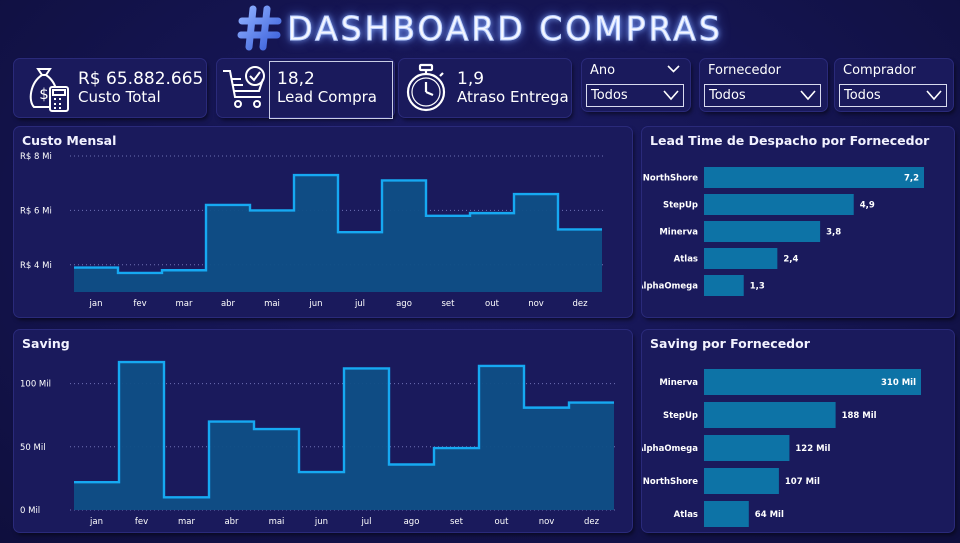 This screenshot has height=543, width=960. I want to click on data-step-nov, so click(536, 243).